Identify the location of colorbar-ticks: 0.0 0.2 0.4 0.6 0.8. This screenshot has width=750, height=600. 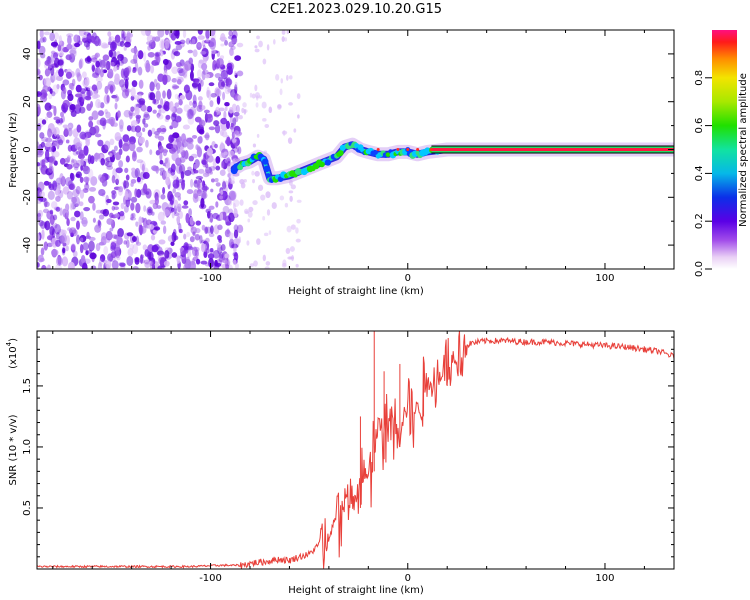
(703, 173).